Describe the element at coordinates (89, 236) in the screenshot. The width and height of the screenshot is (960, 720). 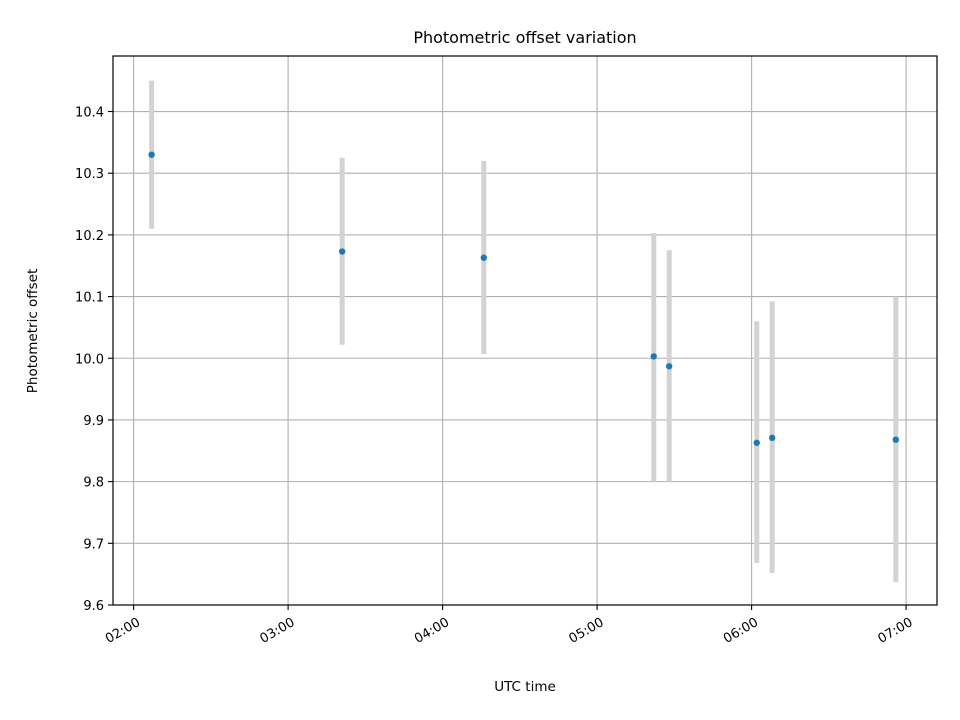
I see `y-tick-label: 10.2` at that location.